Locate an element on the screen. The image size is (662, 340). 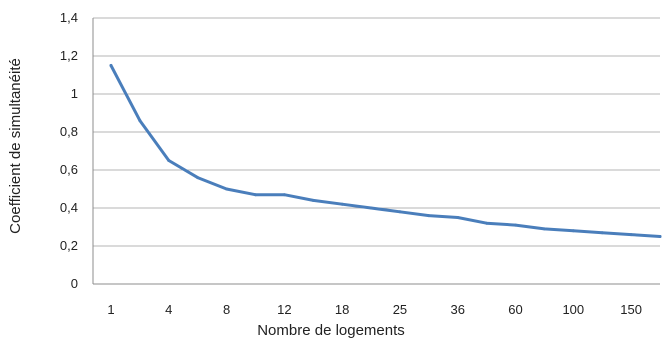
x-tick-label: 8 is located at coordinates (226, 309).